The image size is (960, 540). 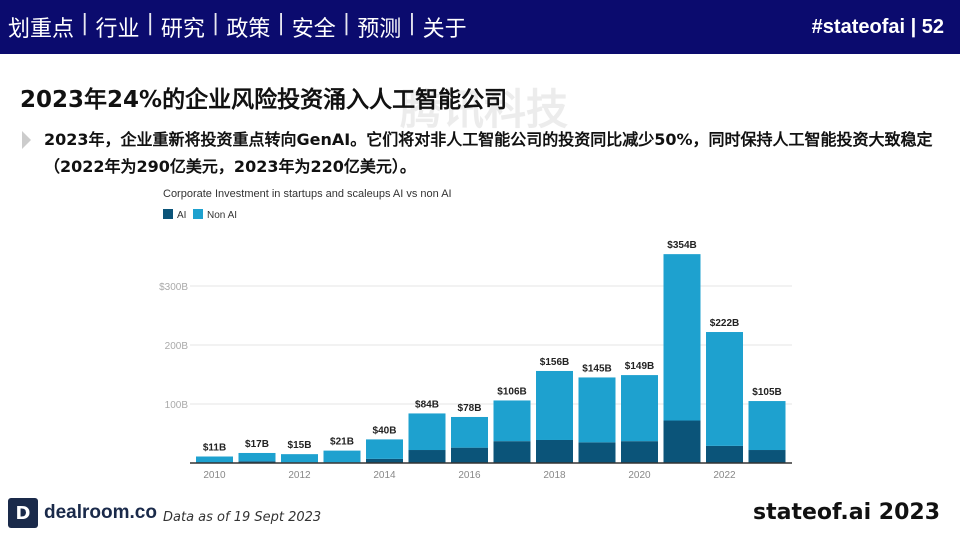 What do you see at coordinates (177, 346) in the screenshot?
I see `y-tick-label: 200B` at bounding box center [177, 346].